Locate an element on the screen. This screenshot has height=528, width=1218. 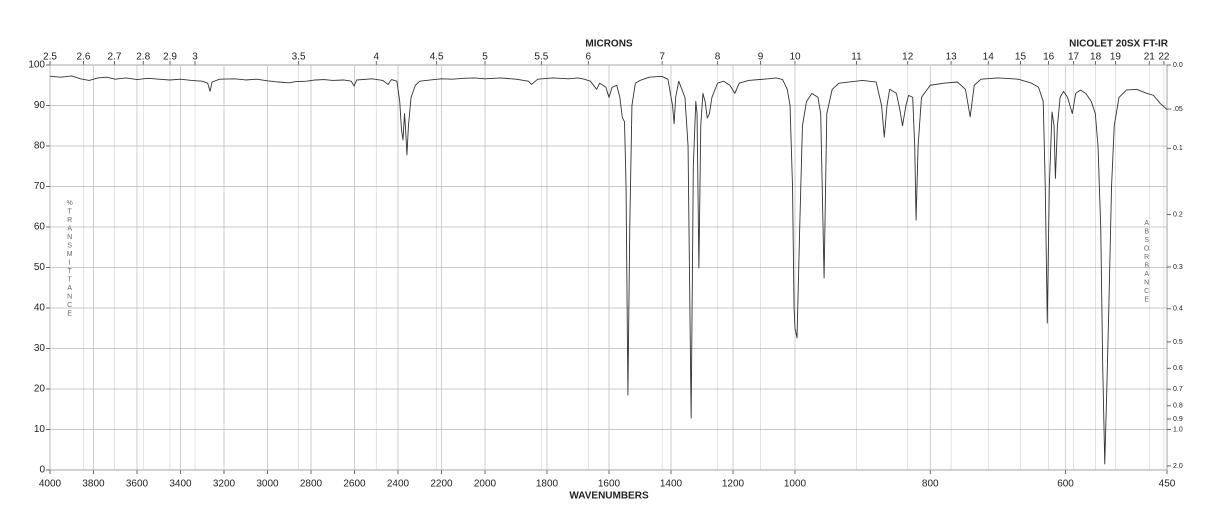
y-tick-label: 30 is located at coordinates (40, 348).